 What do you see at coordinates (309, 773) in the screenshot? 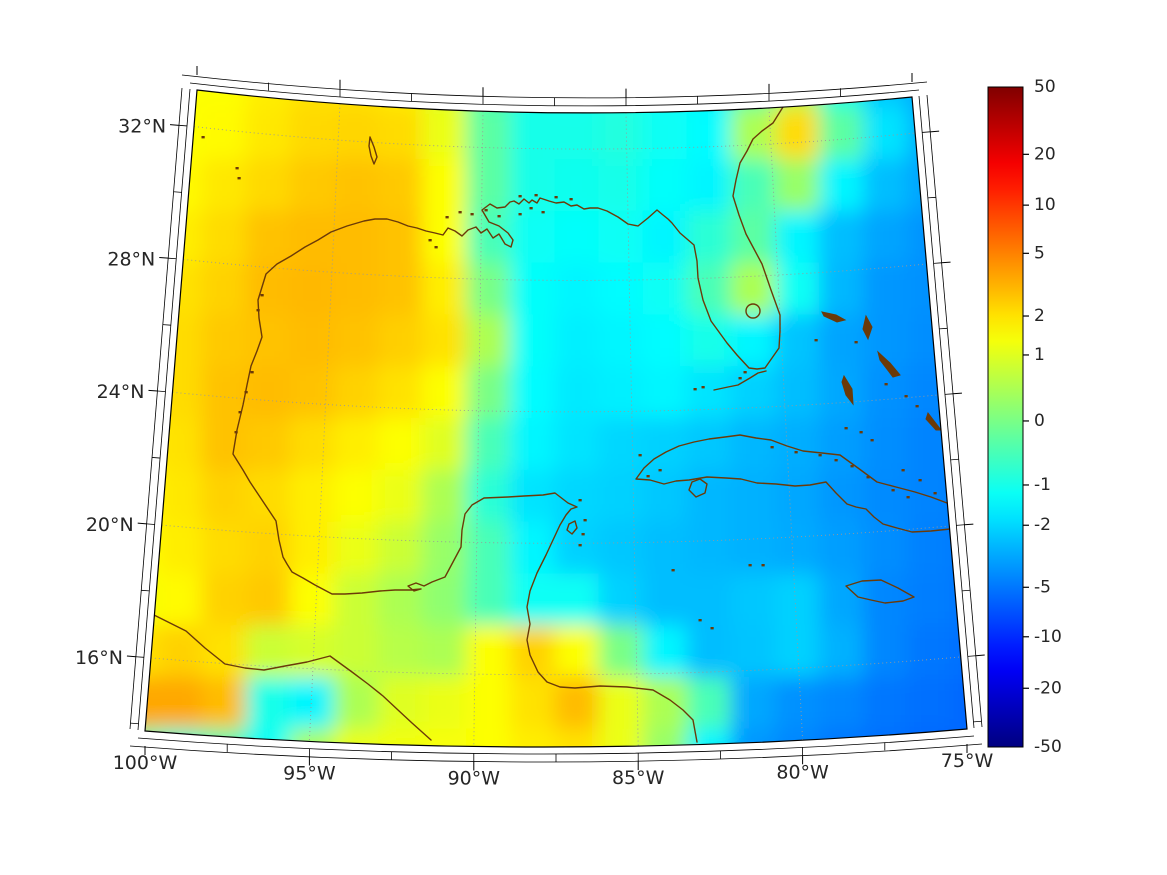
I see `lon-tick-label: 95°W` at bounding box center [309, 773].